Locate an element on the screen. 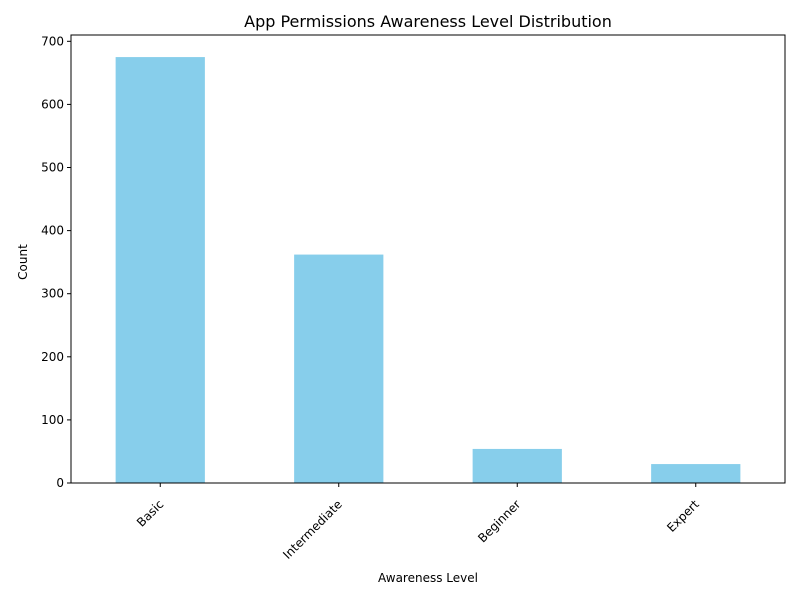 The width and height of the screenshot is (800, 600). bar-basic is located at coordinates (160, 270).